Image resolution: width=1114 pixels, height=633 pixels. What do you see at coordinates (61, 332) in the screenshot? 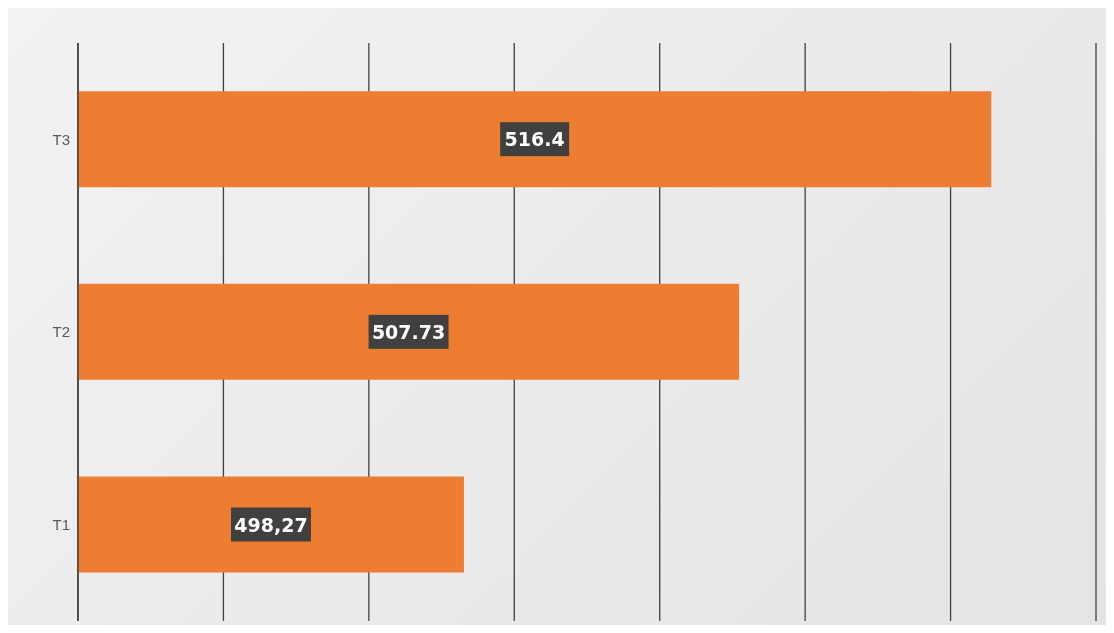
I see `y-tick-label: T2` at bounding box center [61, 332].